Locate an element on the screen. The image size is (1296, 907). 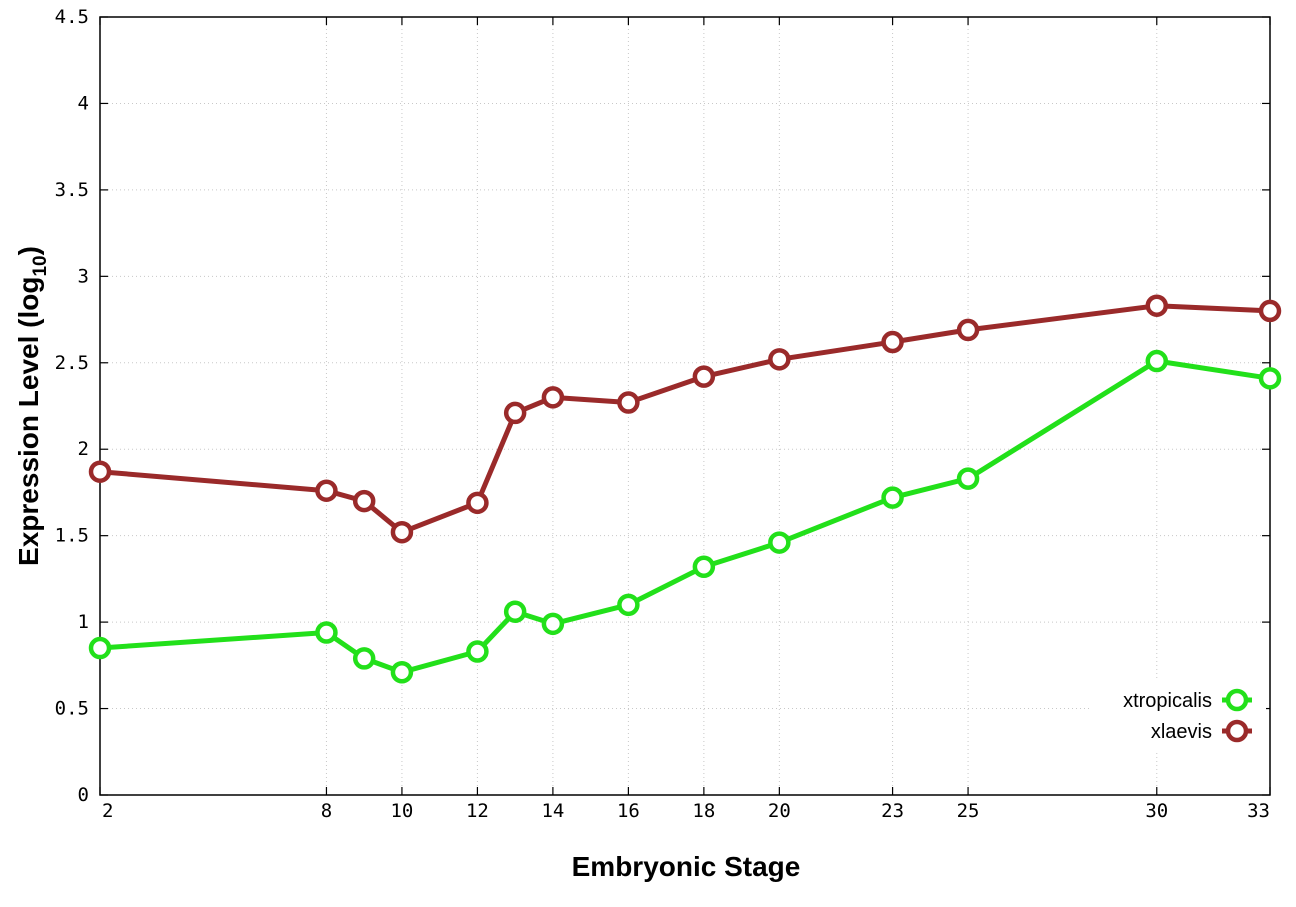
y-tick-label: 0 is located at coordinates (83, 795).